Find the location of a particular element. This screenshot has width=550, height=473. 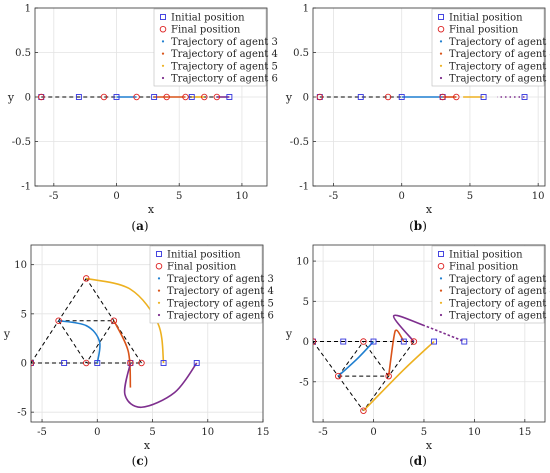

x-tick-label: 0 is located at coordinates (373, 432).